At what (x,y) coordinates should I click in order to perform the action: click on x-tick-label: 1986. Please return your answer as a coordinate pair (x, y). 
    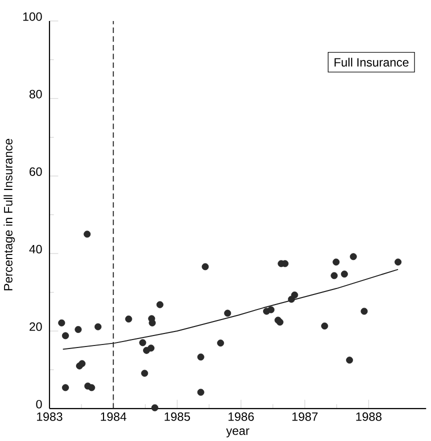
    Looking at the image, I should click on (241, 416).